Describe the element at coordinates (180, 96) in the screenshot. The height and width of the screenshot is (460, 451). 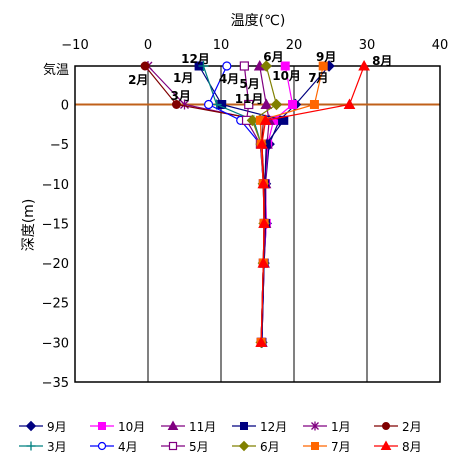
I see `annotation-label: 3月` at that location.